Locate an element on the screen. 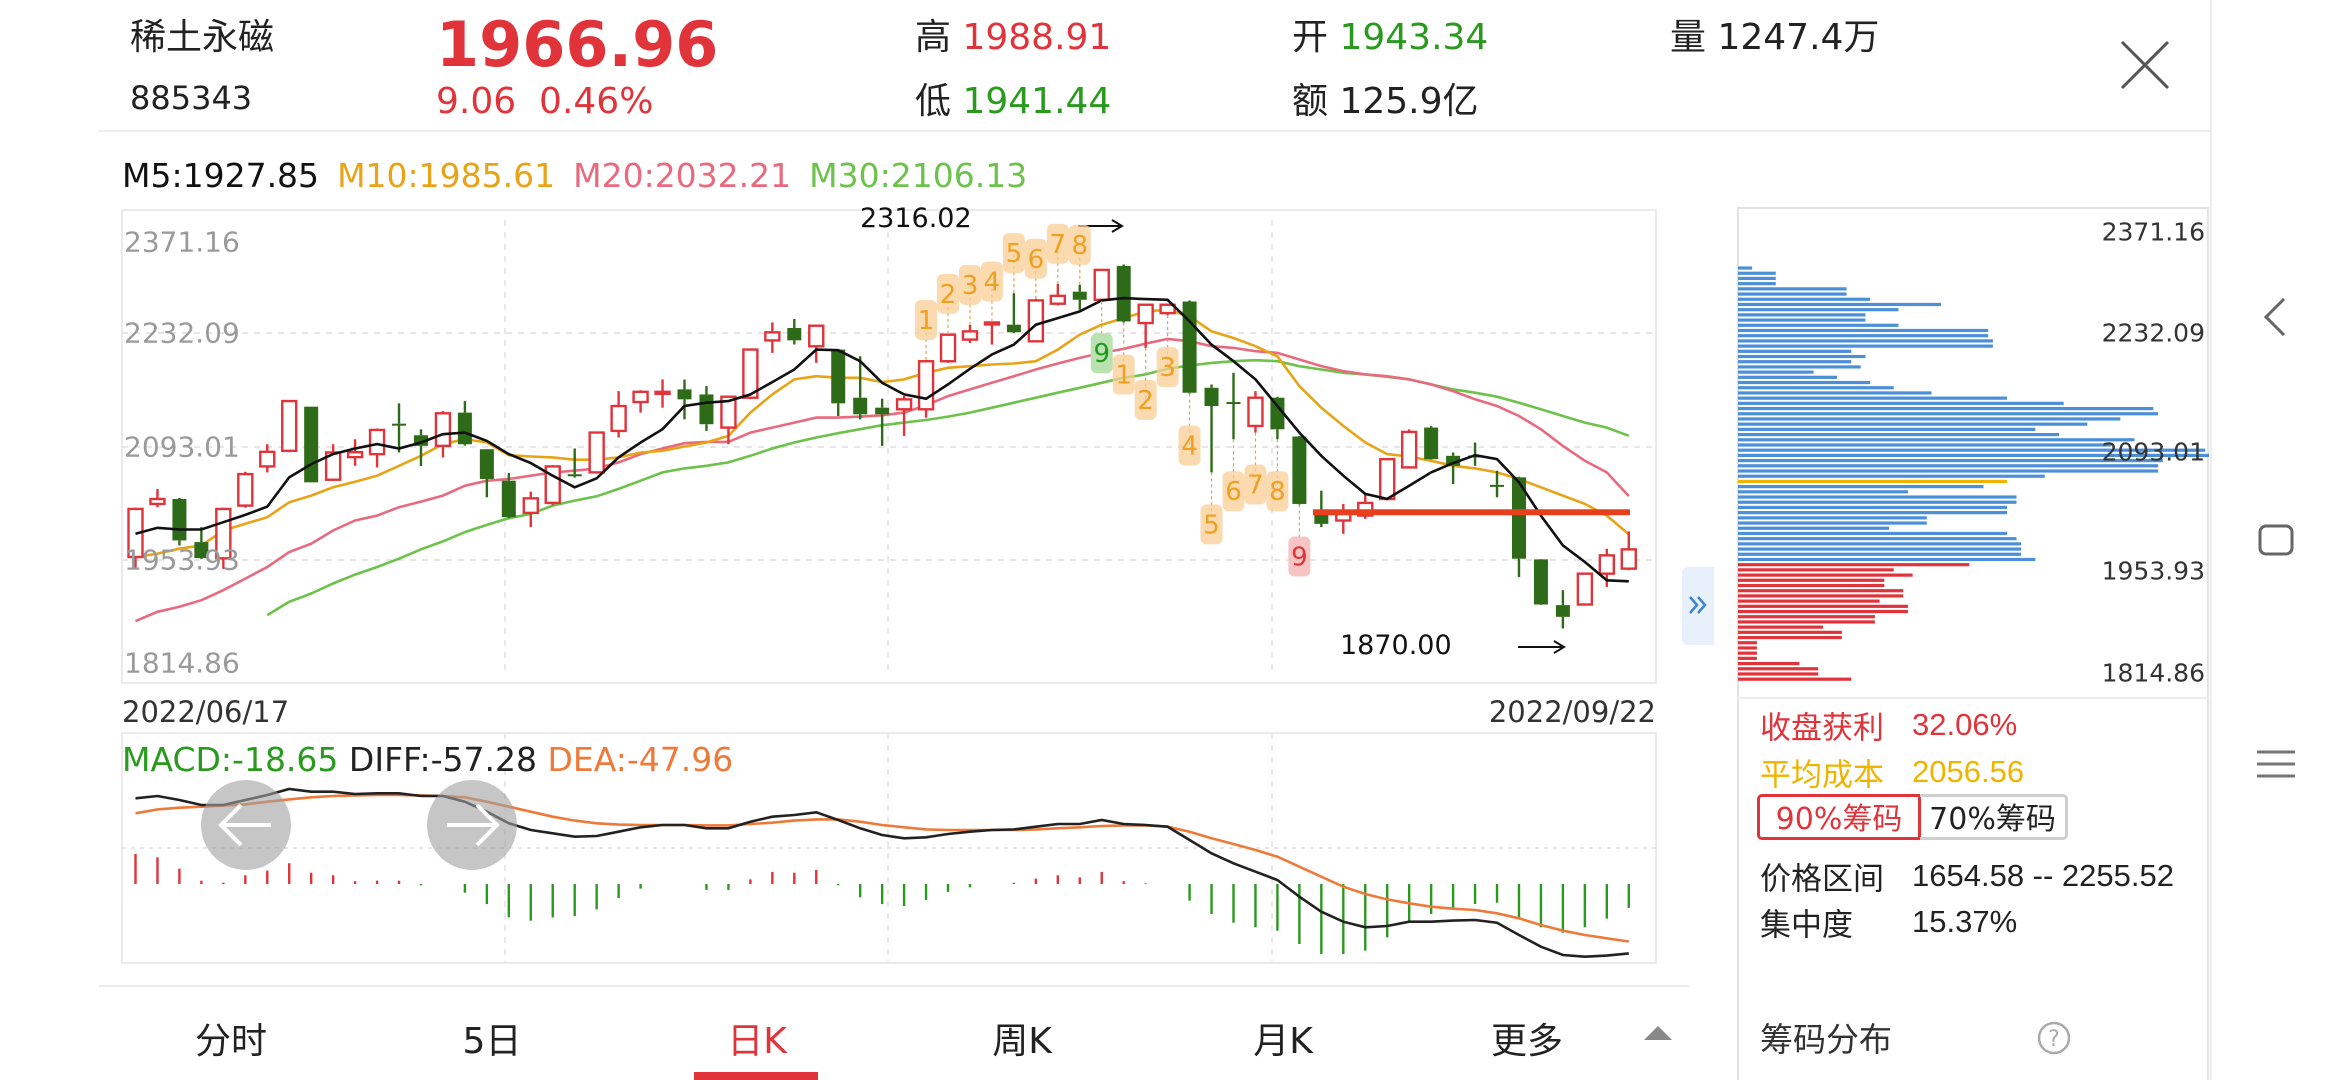 This screenshot has width=2340, height=1080. profit-value: 32.06% is located at coordinates (1965, 724).